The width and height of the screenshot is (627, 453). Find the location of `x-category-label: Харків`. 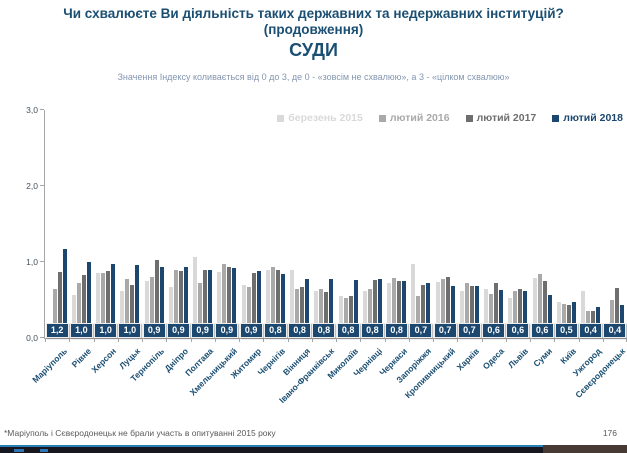

x-category-label: Харків is located at coordinates (468, 359).